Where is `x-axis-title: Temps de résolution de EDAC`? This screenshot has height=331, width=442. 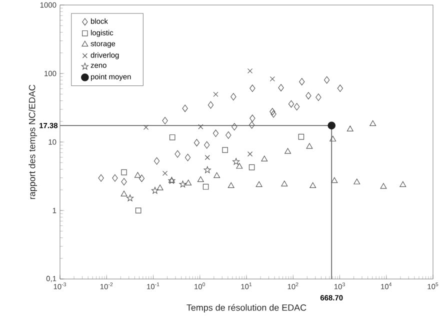 x-axis-title: Temps de résolution de EDAC is located at coordinates (246, 308).